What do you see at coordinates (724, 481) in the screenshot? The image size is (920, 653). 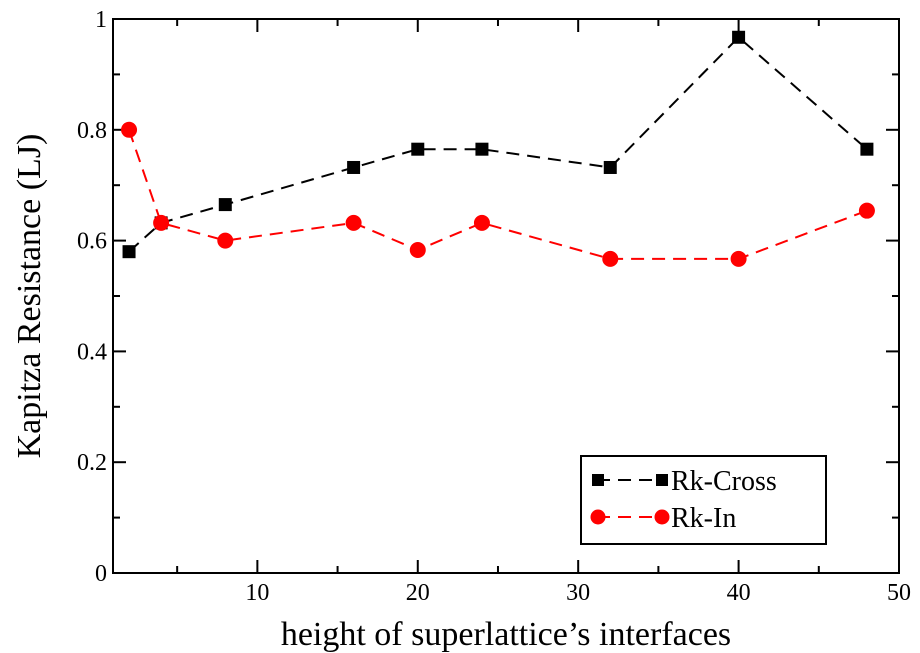 I see `legend-label-rk-cross: Rk-Cross` at bounding box center [724, 481].